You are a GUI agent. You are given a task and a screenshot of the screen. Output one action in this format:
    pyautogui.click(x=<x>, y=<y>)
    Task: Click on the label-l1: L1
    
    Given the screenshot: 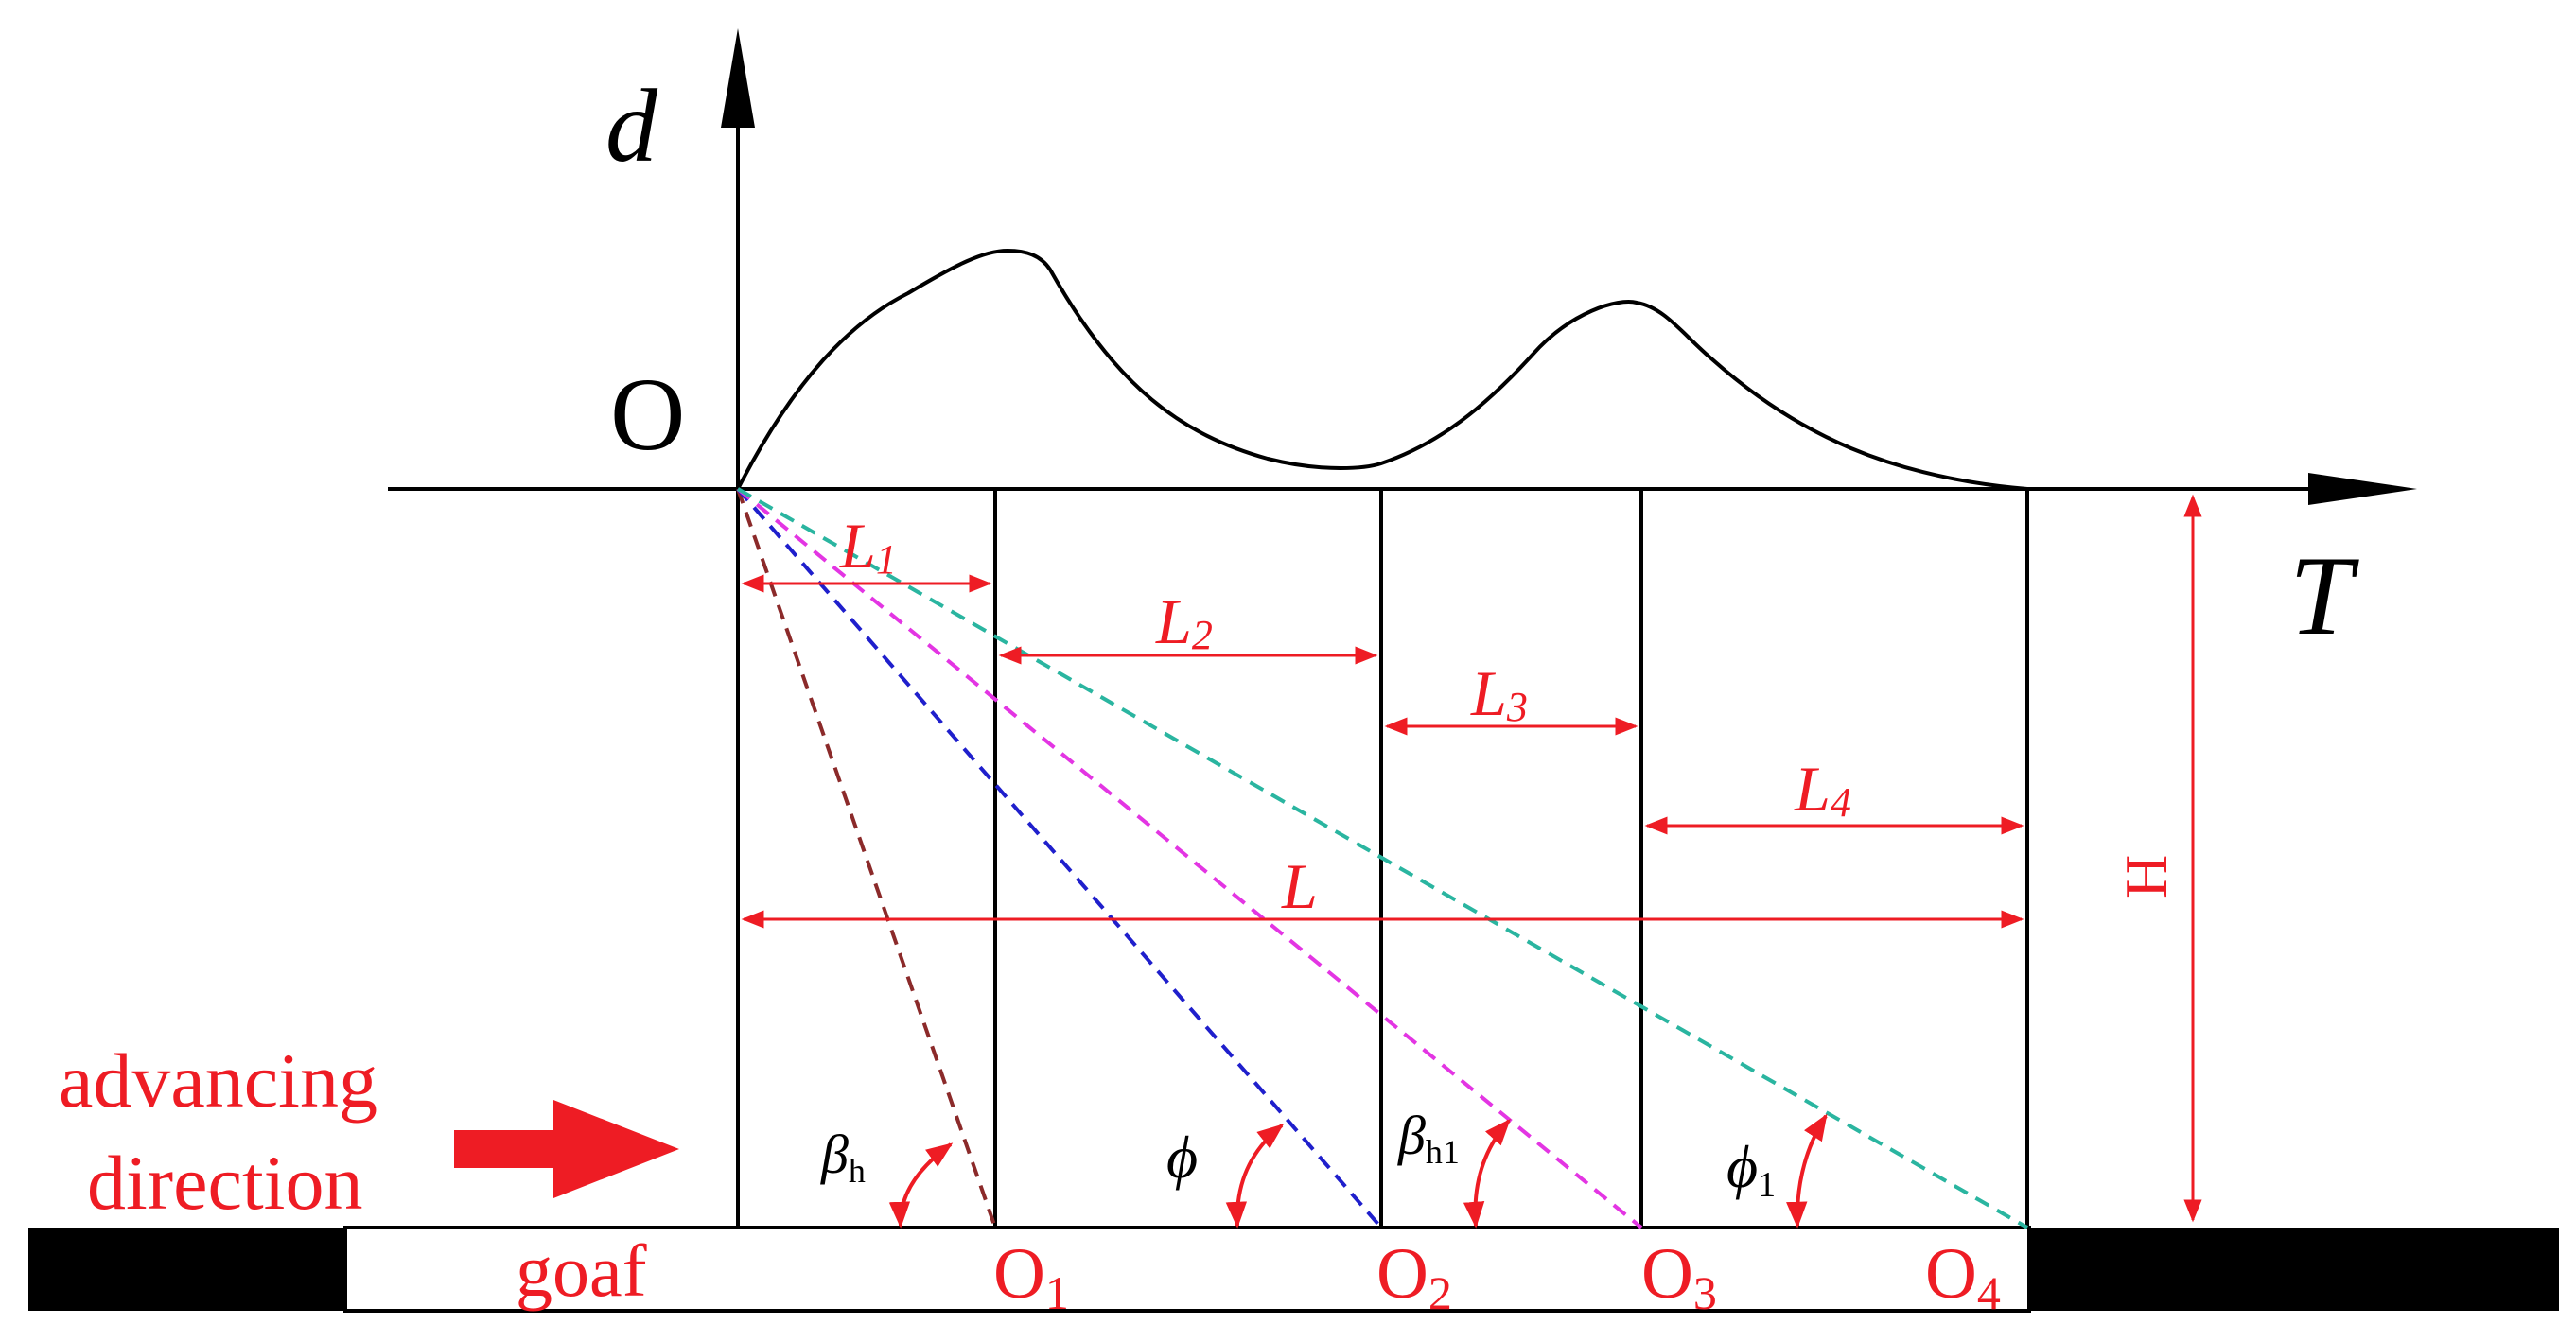 What is the action you would take?
    pyautogui.click(x=868, y=546)
    